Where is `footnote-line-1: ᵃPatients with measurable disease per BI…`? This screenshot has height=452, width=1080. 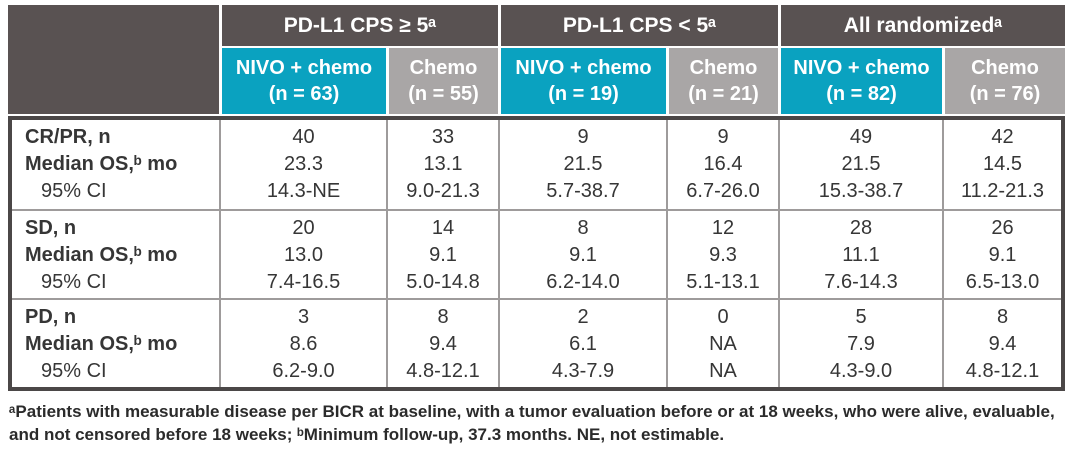
footnote-line-1: ᵃPatients with measurable disease per BI… is located at coordinates (532, 411).